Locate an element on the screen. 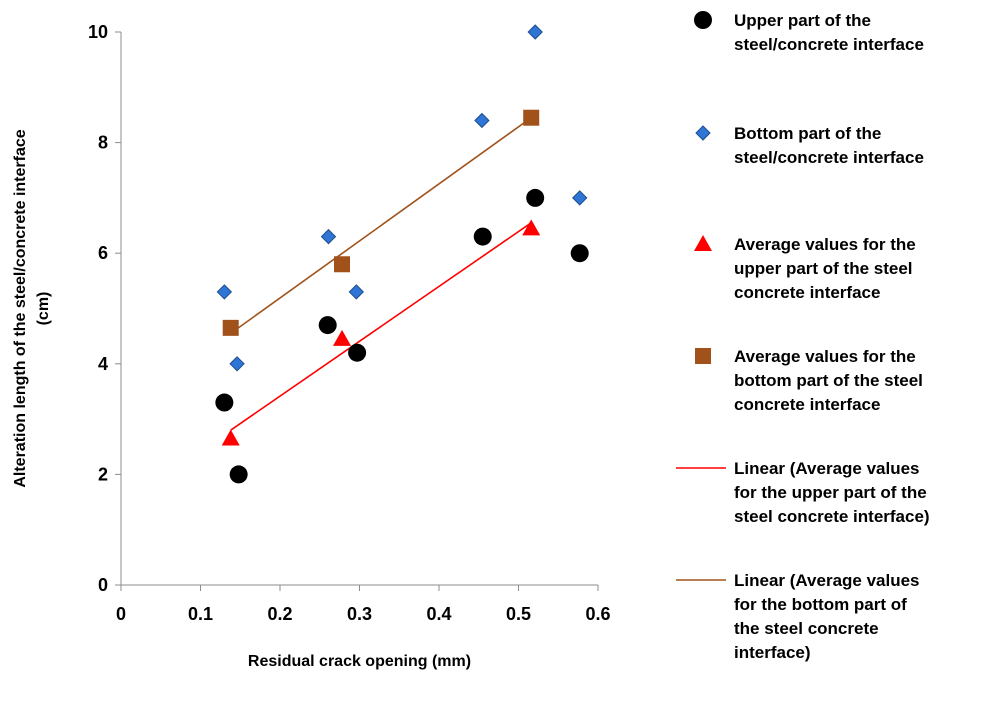 The width and height of the screenshot is (990, 704). legend-label-series-2: Average values for the is located at coordinates (825, 244).